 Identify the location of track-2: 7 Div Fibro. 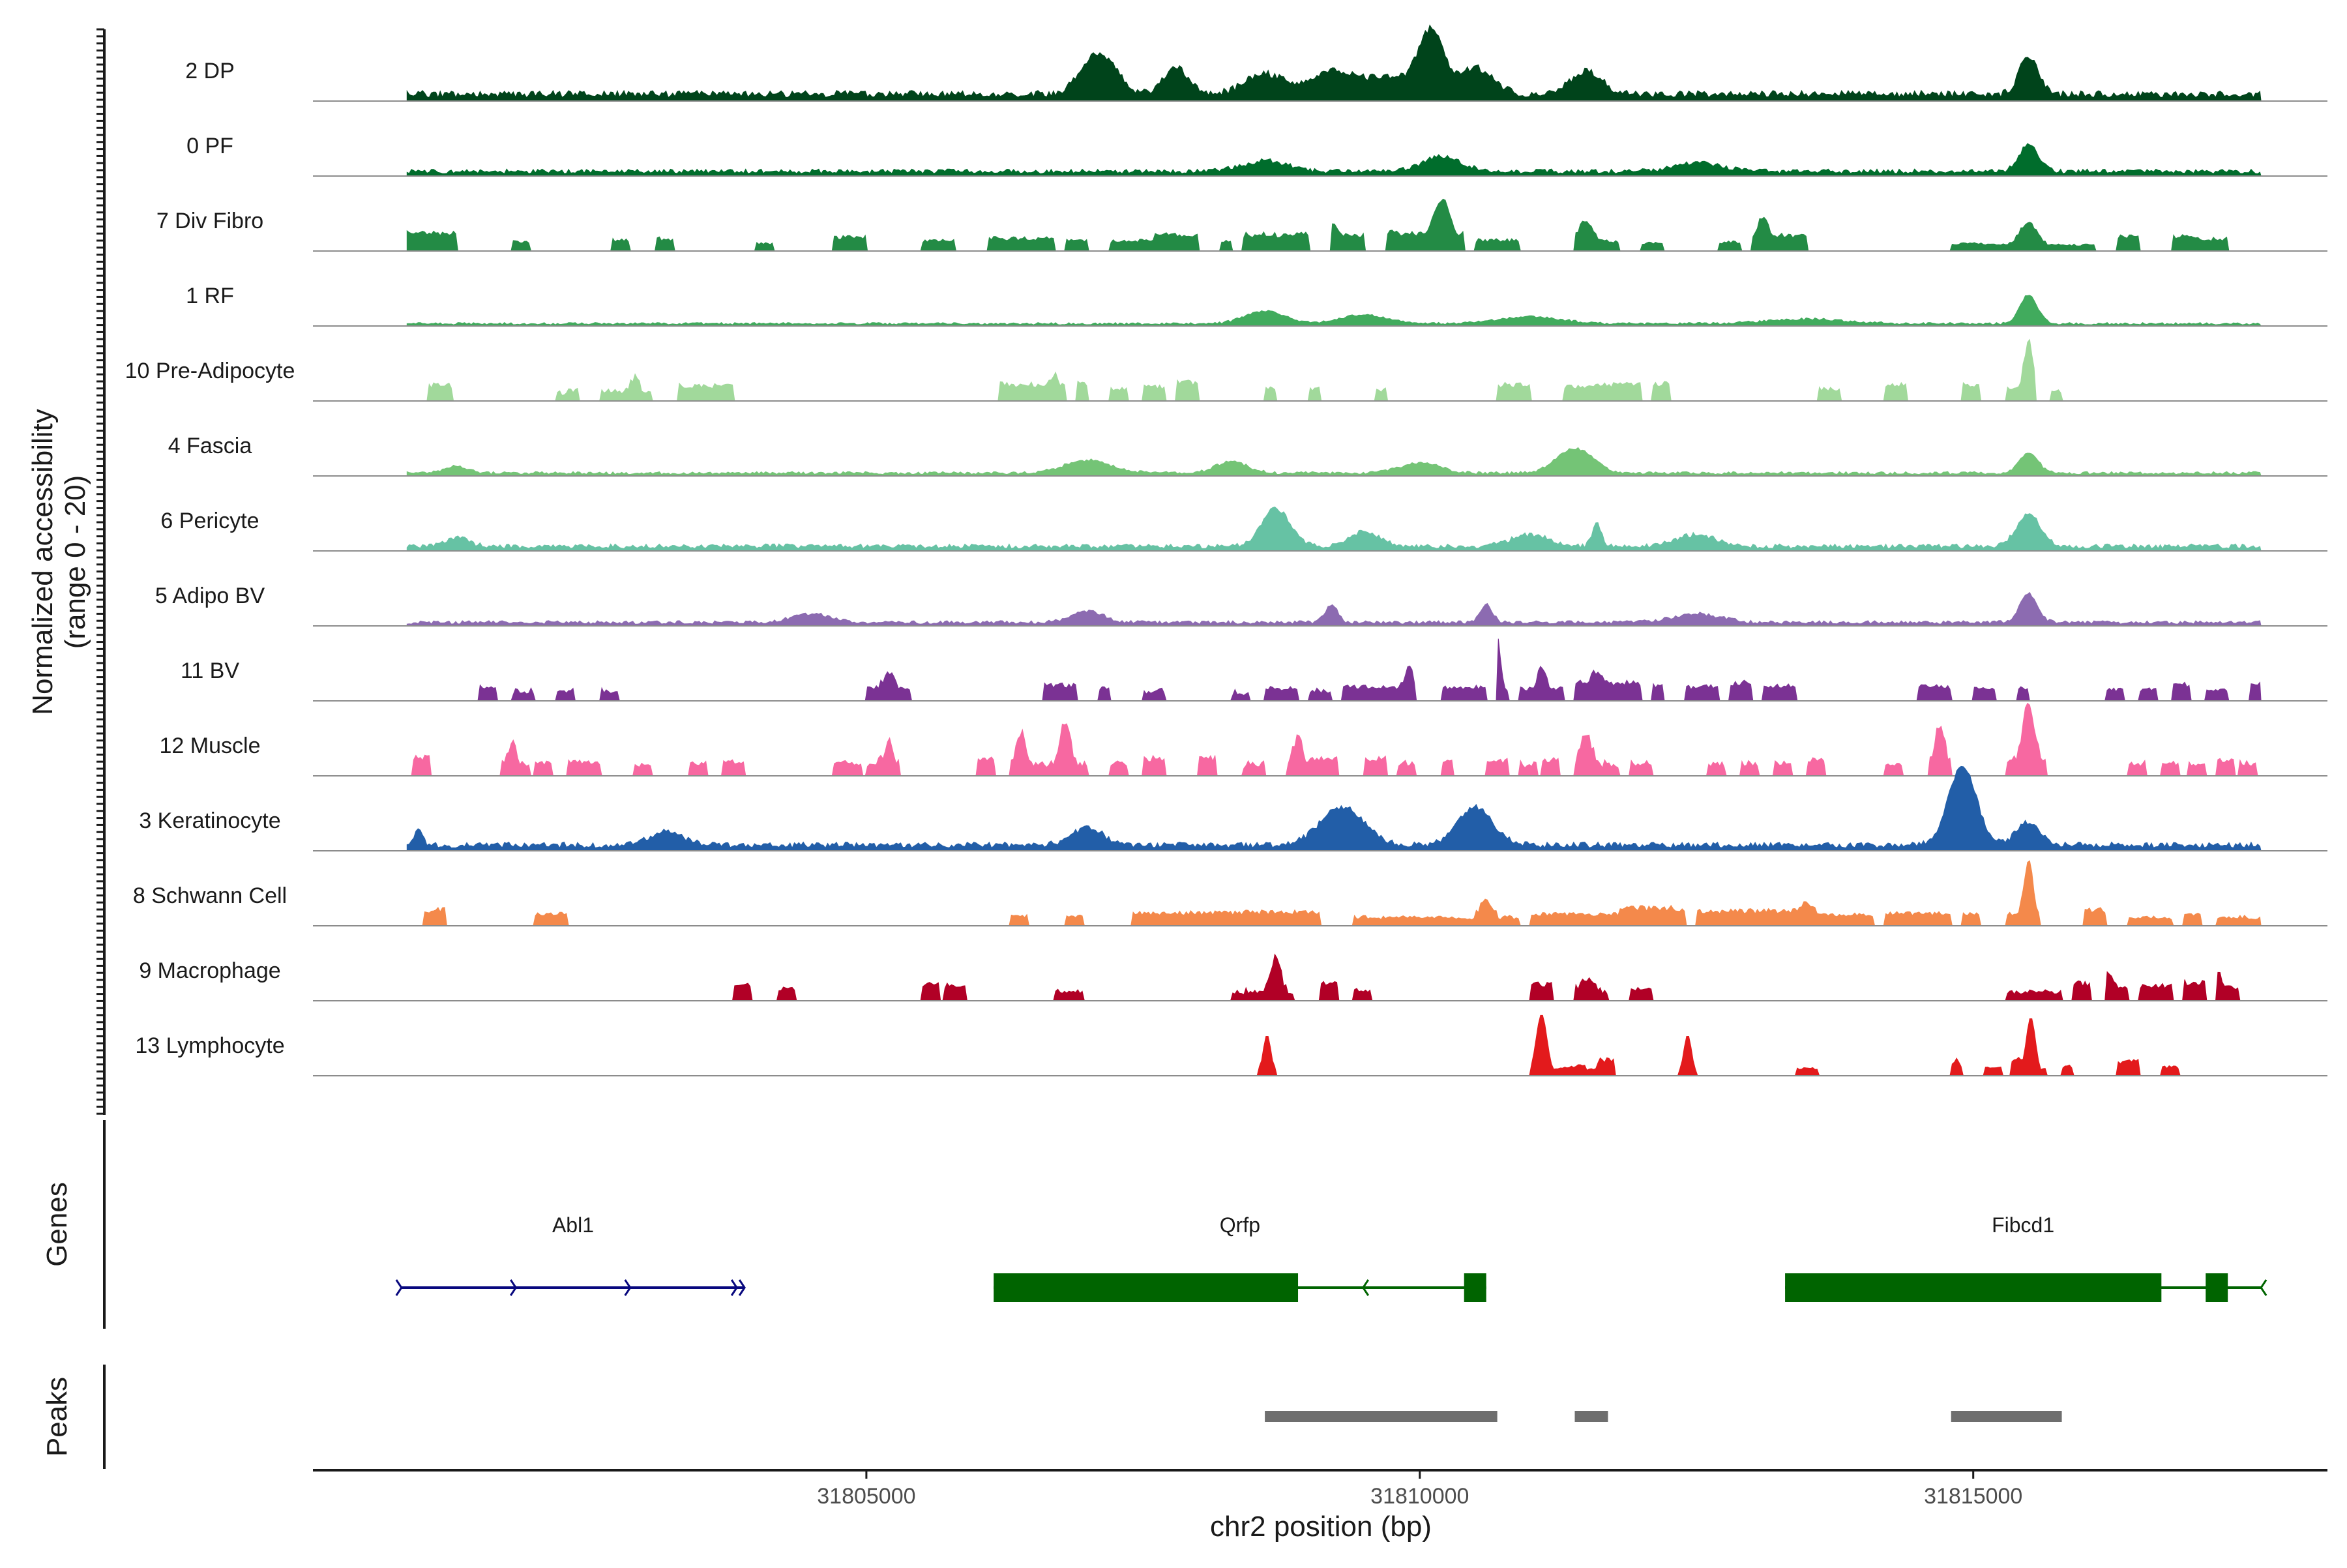
(1241, 225).